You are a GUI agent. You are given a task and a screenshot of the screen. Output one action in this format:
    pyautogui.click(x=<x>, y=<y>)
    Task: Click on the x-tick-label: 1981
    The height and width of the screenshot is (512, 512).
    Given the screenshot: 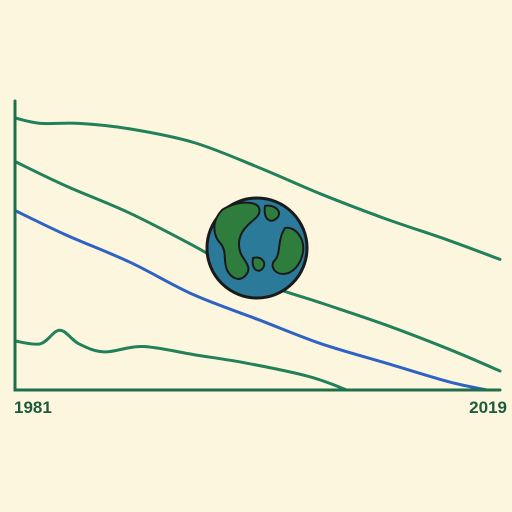 What is the action you would take?
    pyautogui.click(x=33, y=407)
    